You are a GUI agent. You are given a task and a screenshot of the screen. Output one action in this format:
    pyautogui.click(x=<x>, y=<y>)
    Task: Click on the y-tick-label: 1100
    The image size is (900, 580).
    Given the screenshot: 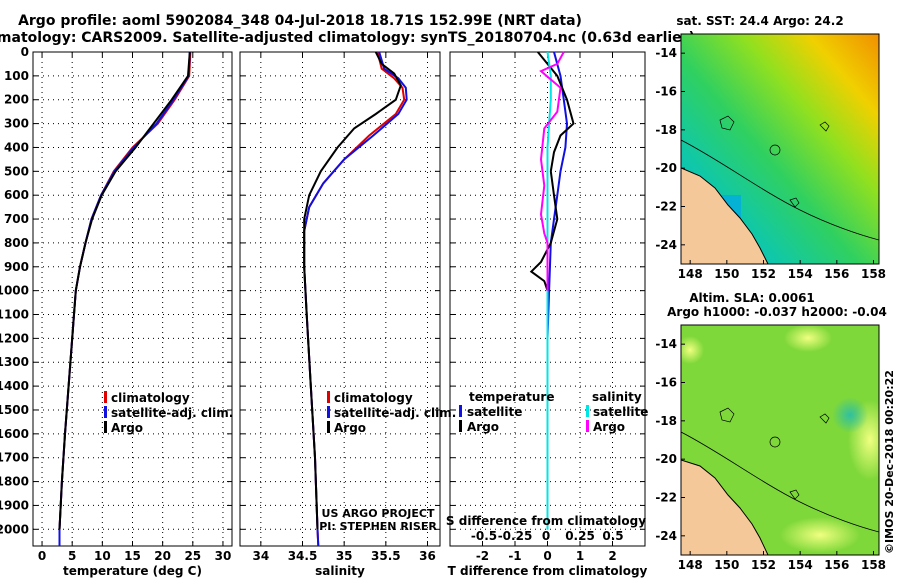 What is the action you would take?
    pyautogui.click(x=14, y=315)
    